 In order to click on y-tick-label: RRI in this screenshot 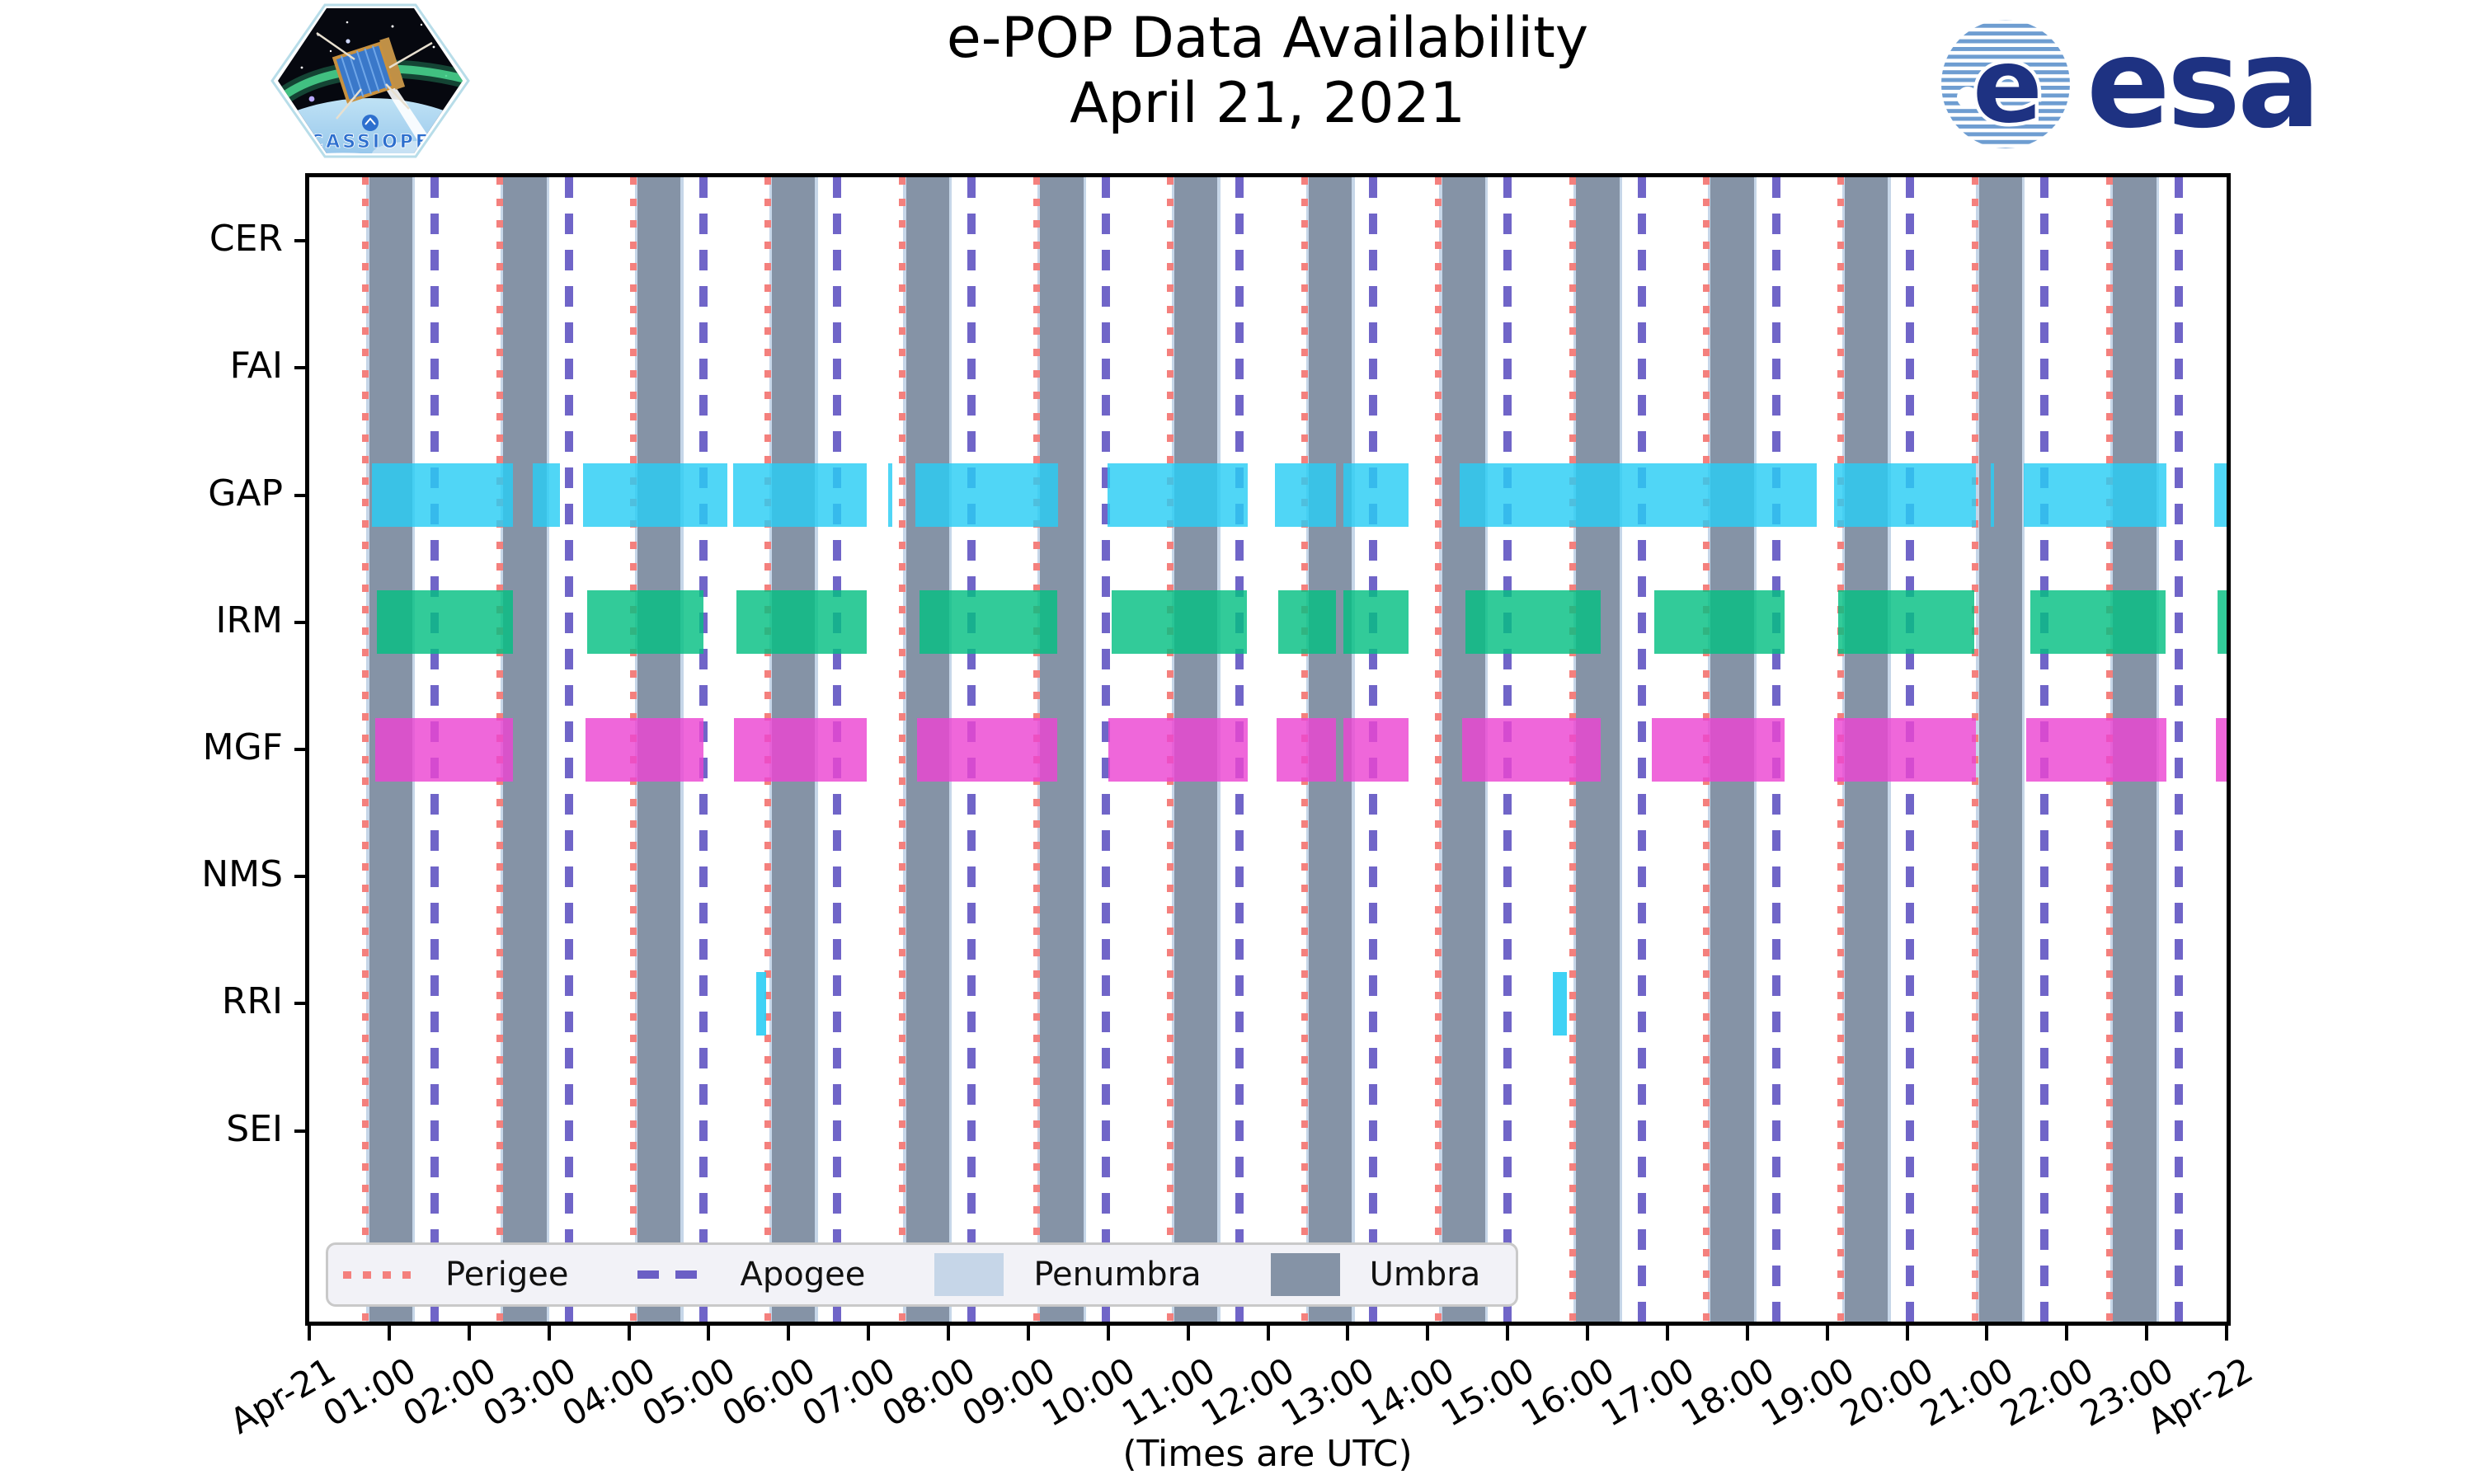, I will do `click(252, 1001)`.